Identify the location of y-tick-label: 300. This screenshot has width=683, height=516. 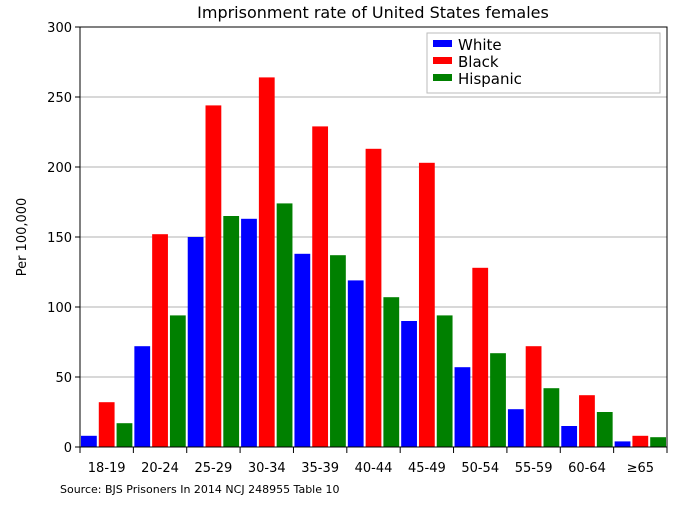
(59, 28).